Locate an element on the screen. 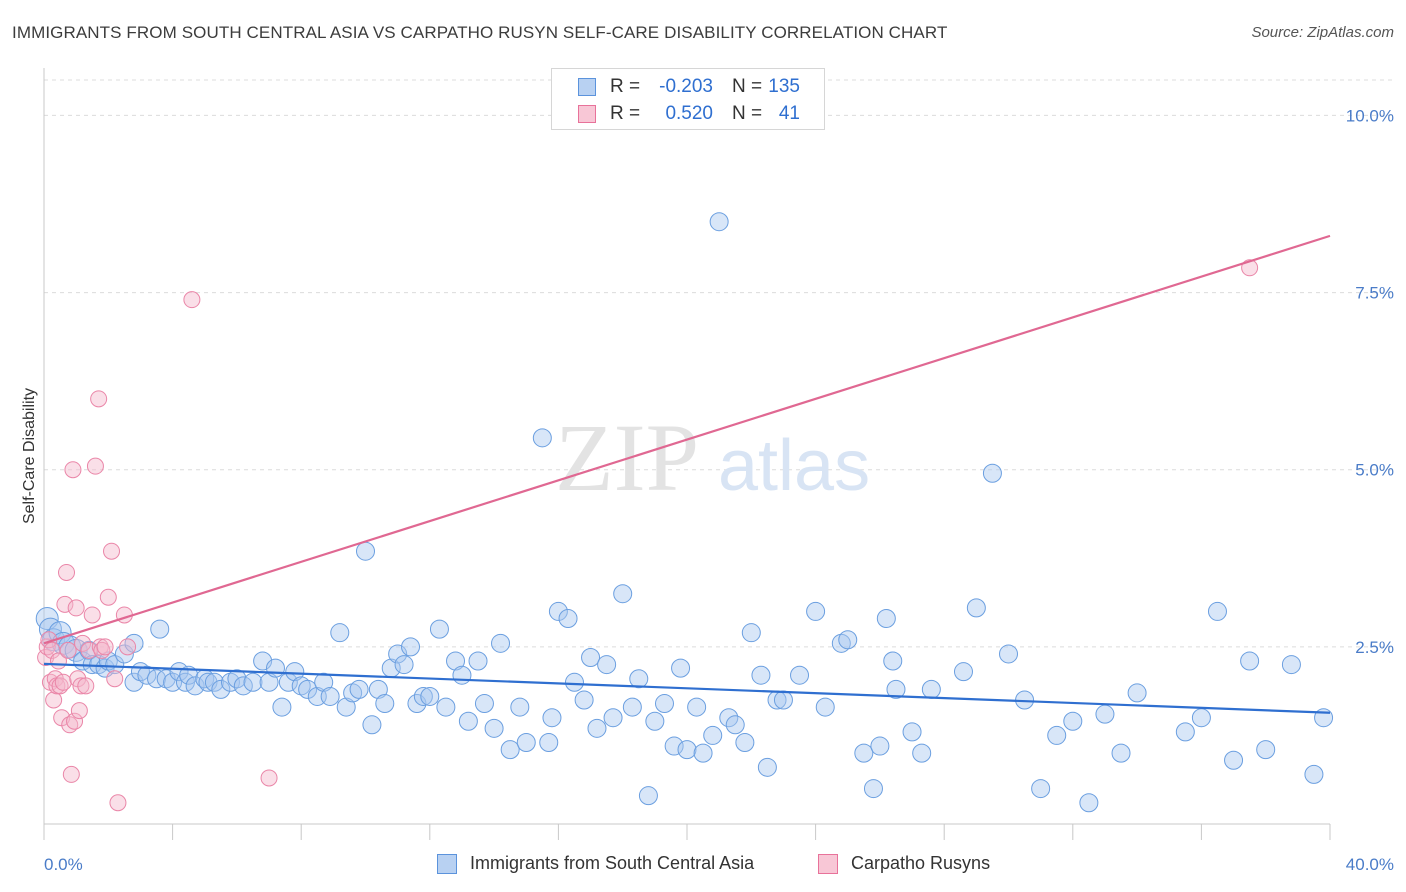  watermark: ZIP atlas is located at coordinates (712, 457).